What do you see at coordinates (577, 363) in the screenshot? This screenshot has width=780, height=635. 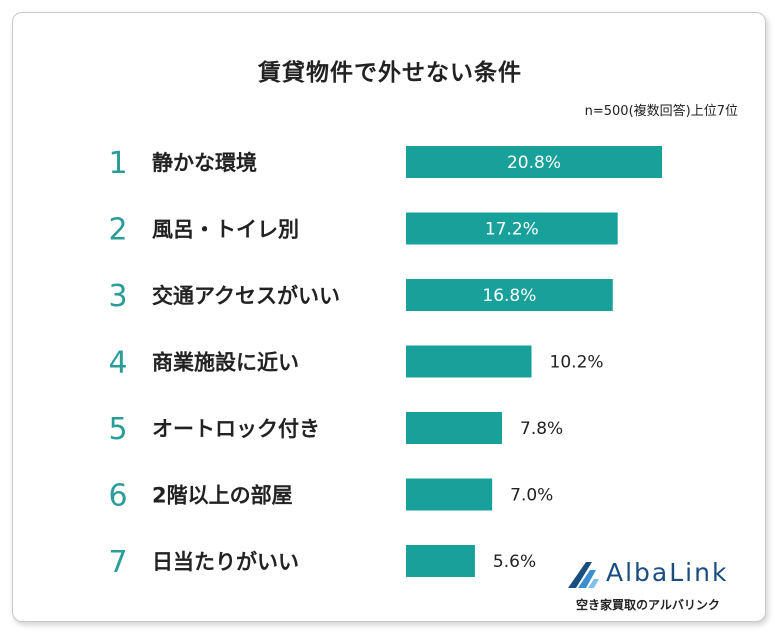 I see `bar-value-label: 10.2%` at bounding box center [577, 363].